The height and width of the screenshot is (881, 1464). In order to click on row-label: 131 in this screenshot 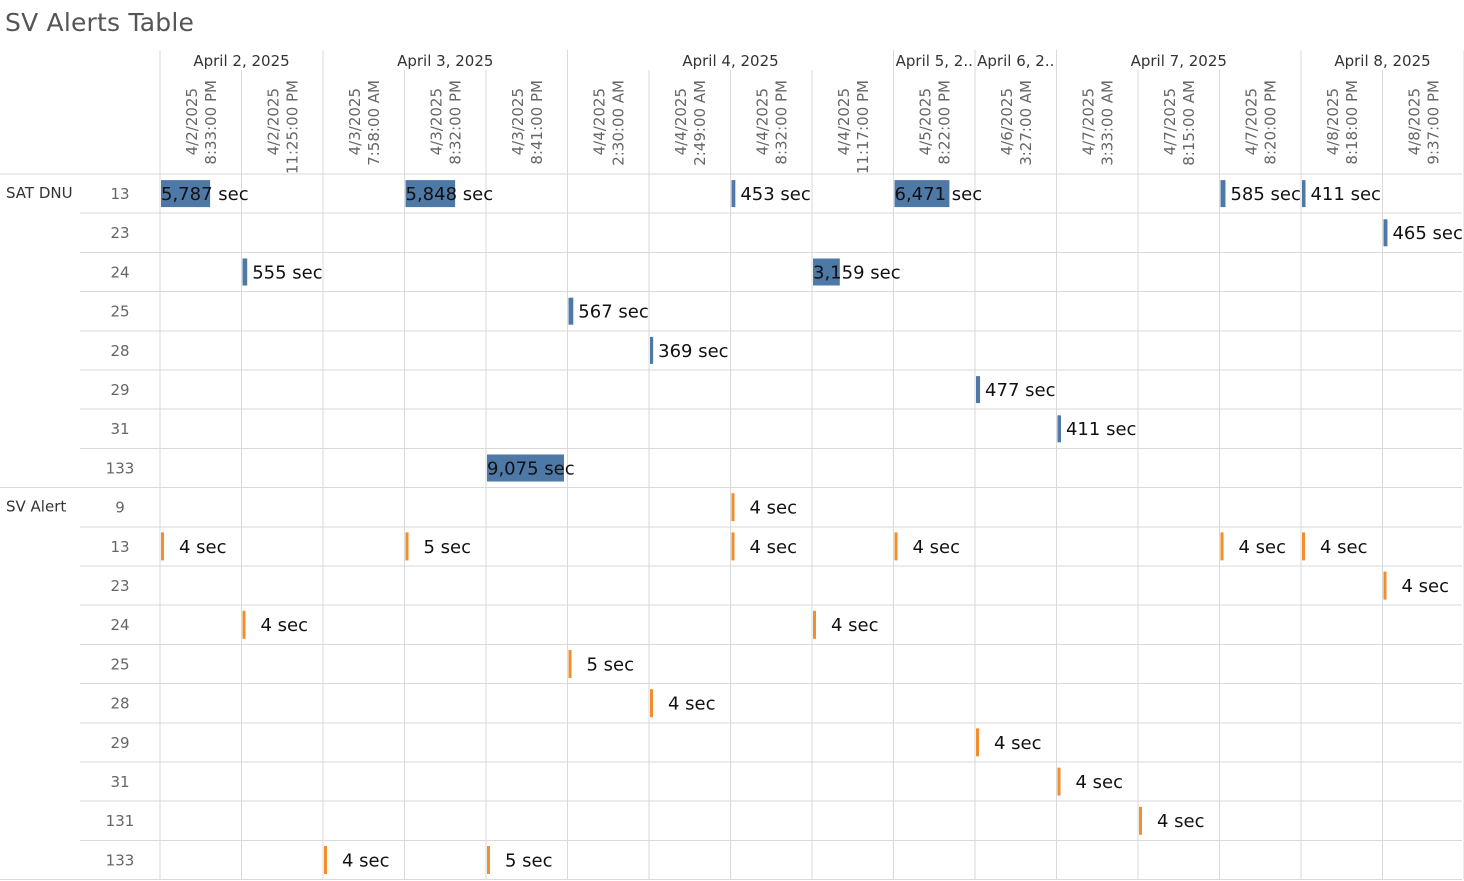, I will do `click(120, 821)`.